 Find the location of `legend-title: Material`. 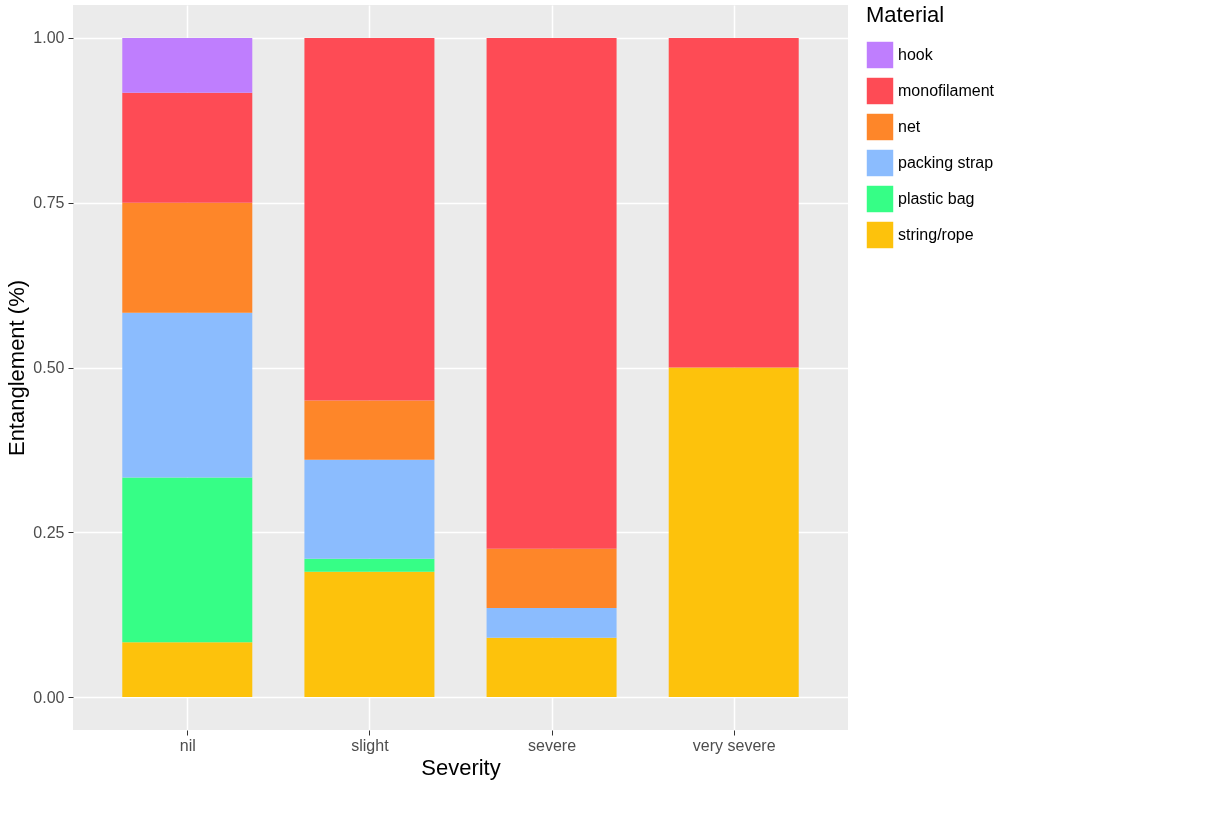

legend-title: Material is located at coordinates (905, 14).